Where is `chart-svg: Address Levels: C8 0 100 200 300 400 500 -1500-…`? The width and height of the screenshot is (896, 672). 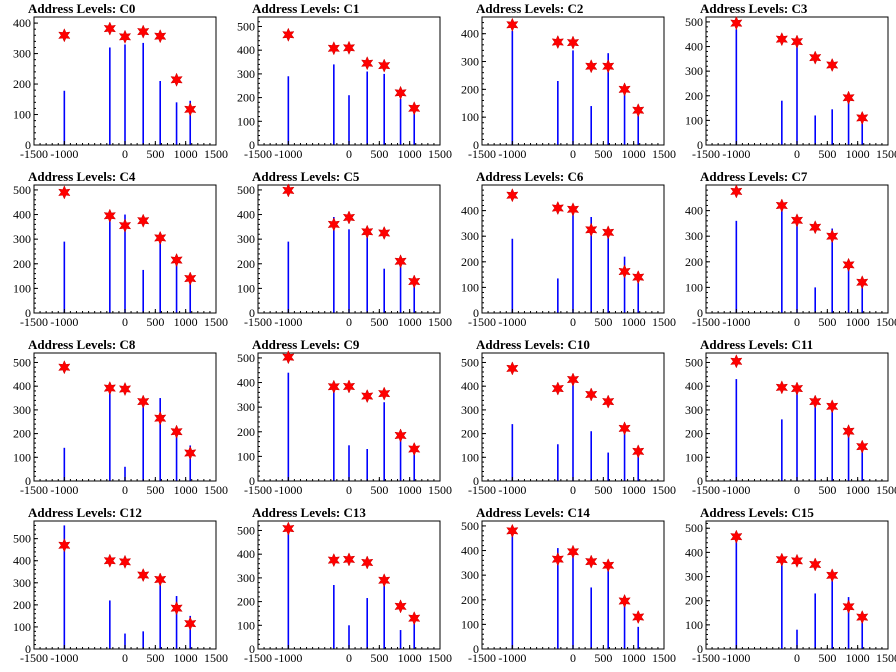 chart-svg: Address Levels: C8 0 100 200 300 400 500 -1500-… is located at coordinates (120, 417).